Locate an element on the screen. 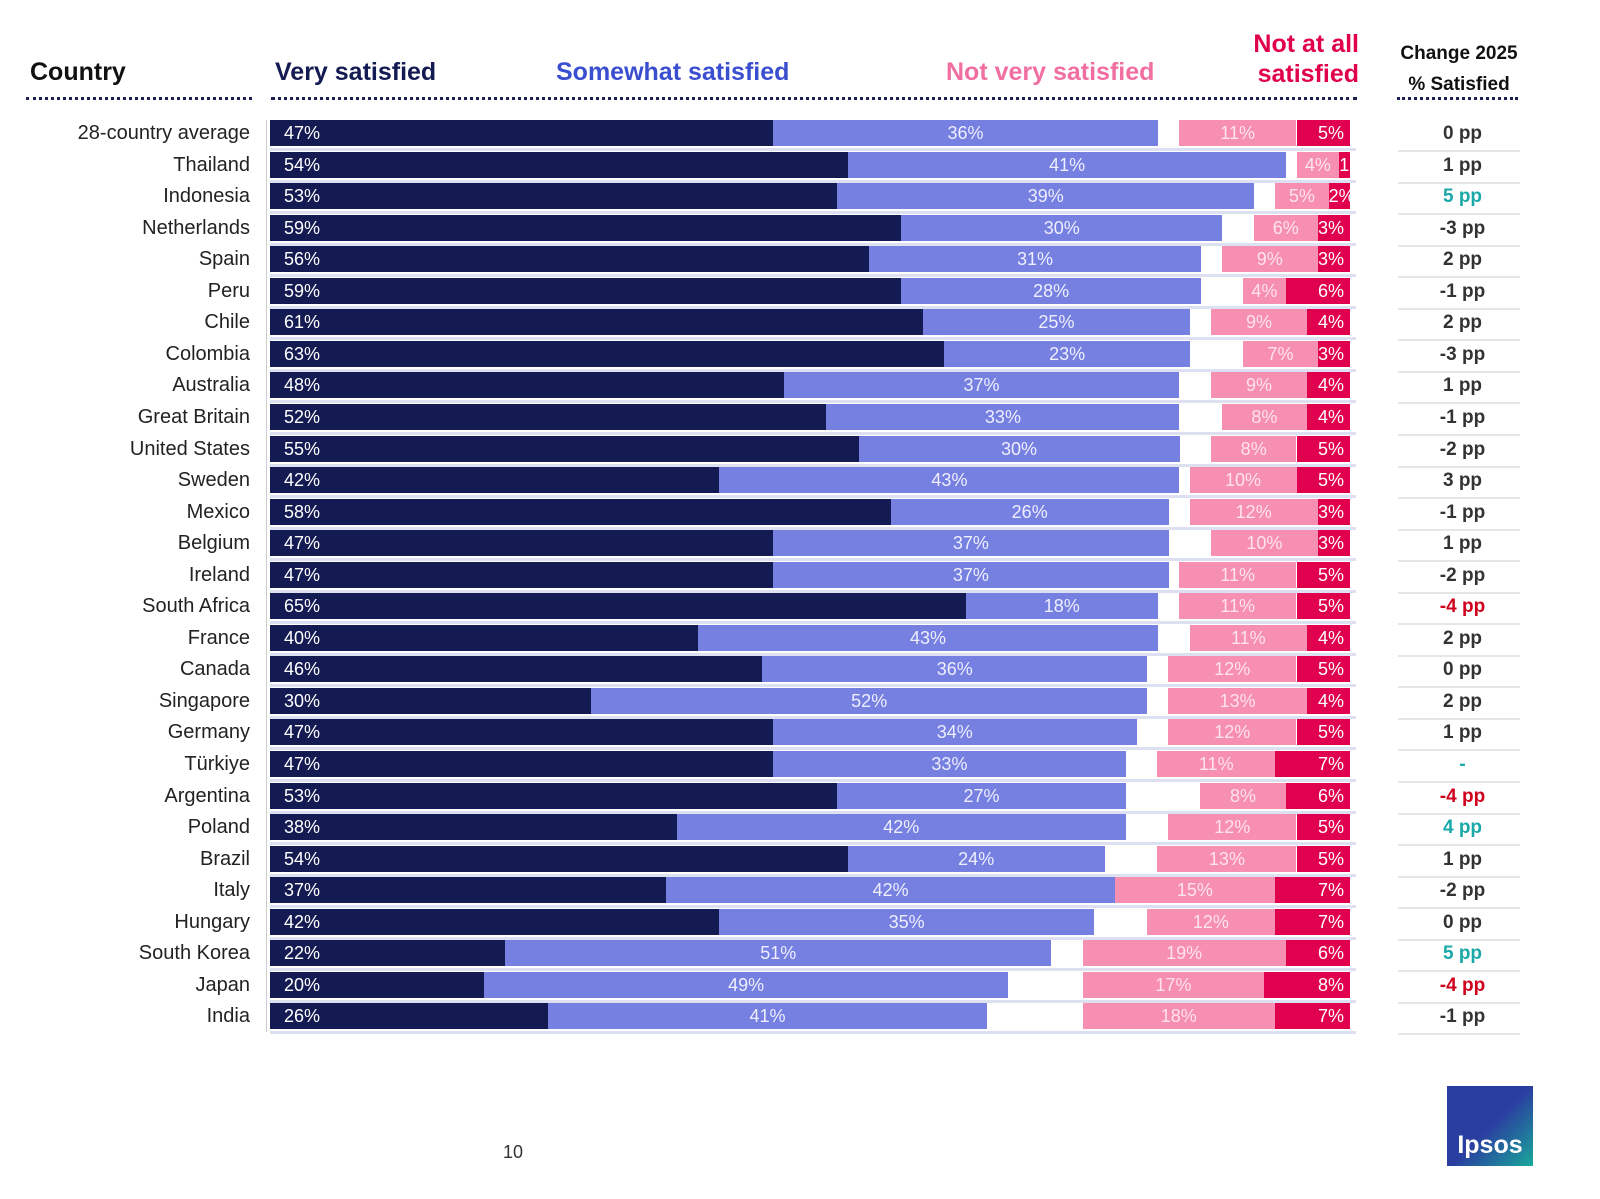 This screenshot has width=1600, height=1199. value-label: 9 is located at coordinates (1251, 322).